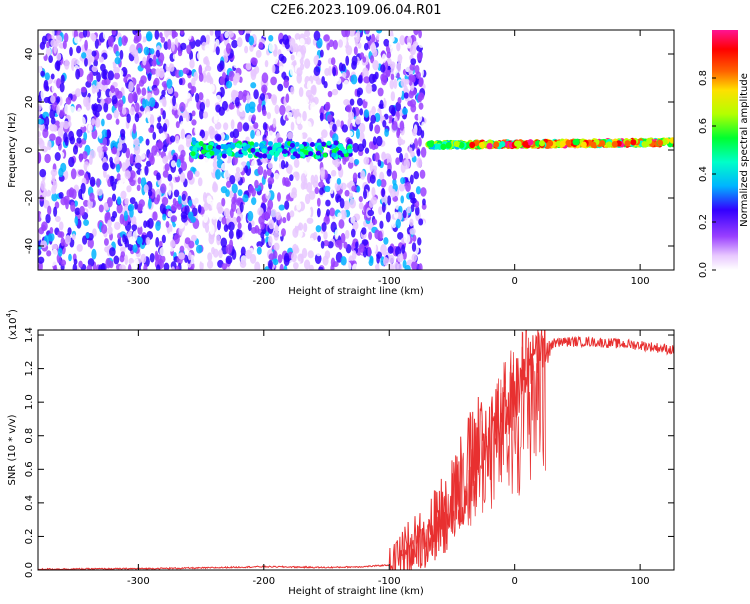  What do you see at coordinates (29, 469) in the screenshot?
I see `y-tick-label: 0.6` at bounding box center [29, 469].